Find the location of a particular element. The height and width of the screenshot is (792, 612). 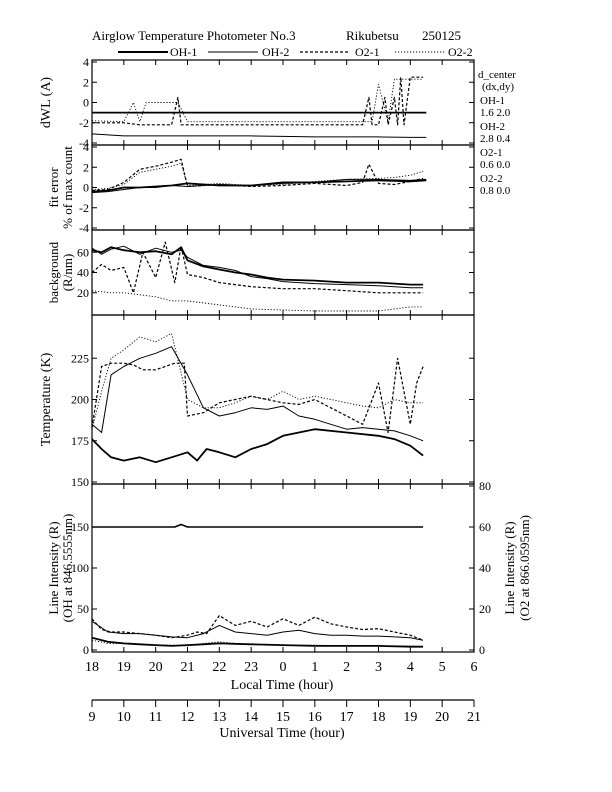

lt-tick-label-8: 2 is located at coordinates (346, 667).